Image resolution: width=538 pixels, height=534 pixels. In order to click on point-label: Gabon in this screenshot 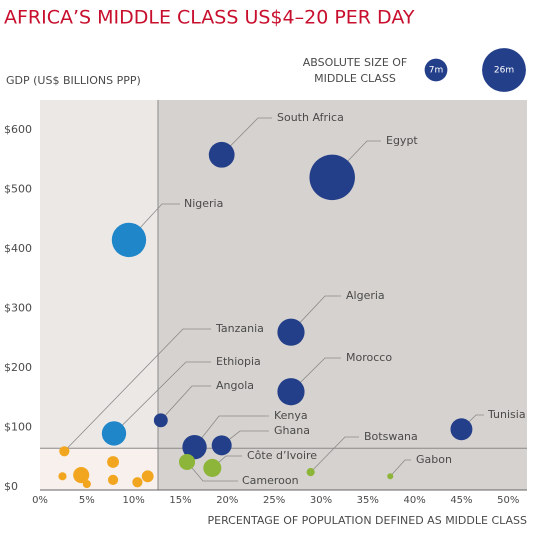, I will do `click(434, 459)`.